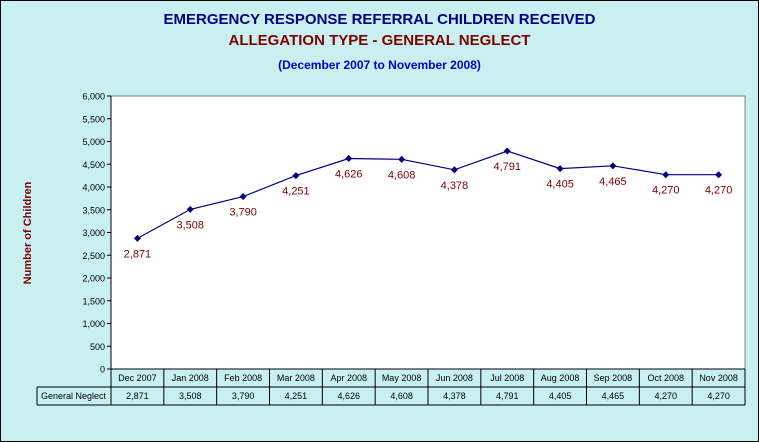 The image size is (759, 442). I want to click on y-tick-label: 5,000, so click(93, 142).